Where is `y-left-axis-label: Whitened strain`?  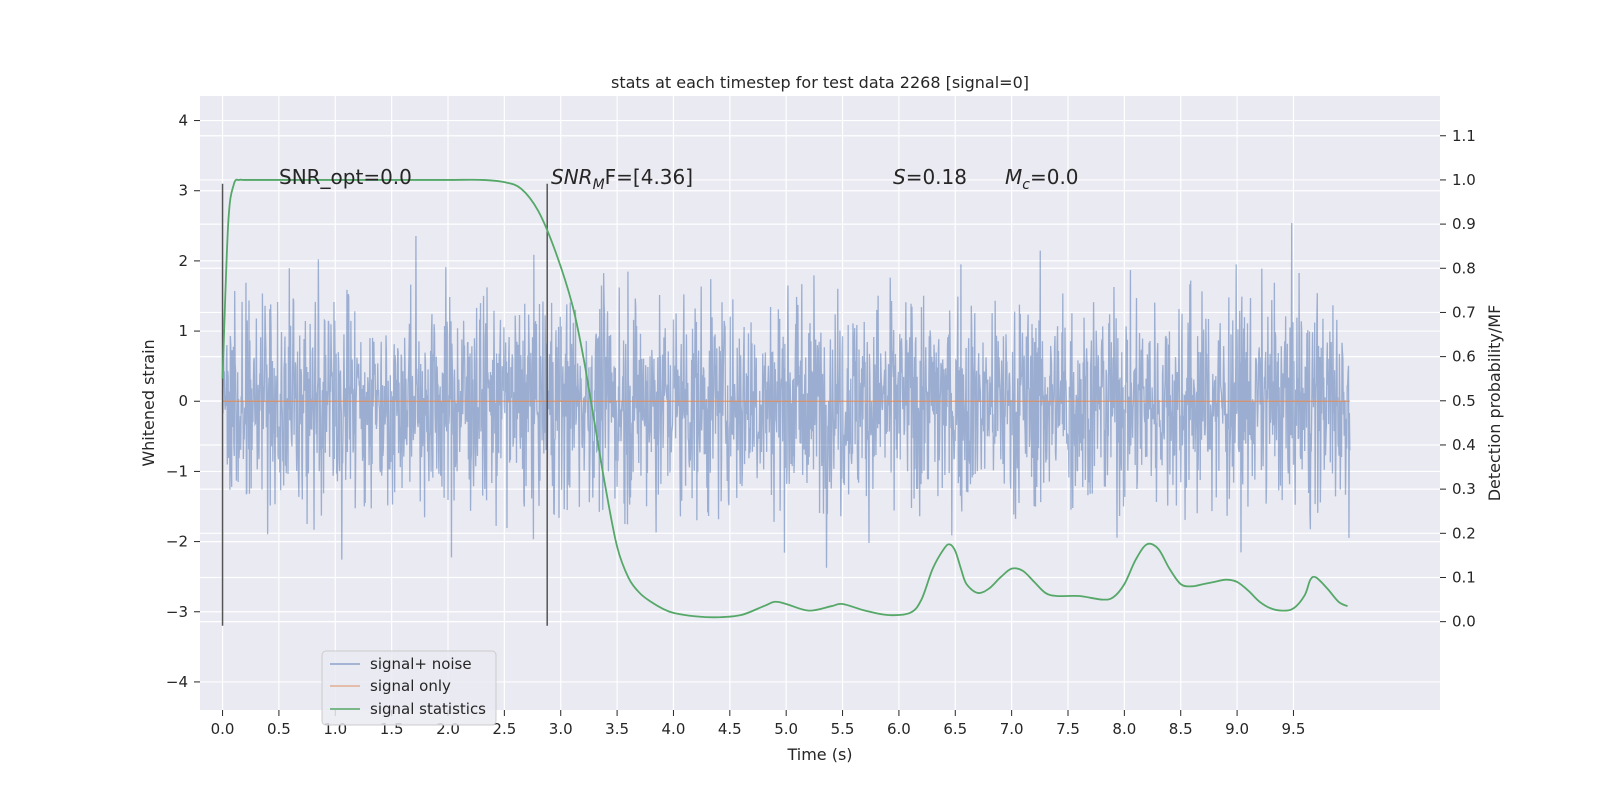 y-left-axis-label: Whitened strain is located at coordinates (148, 402).